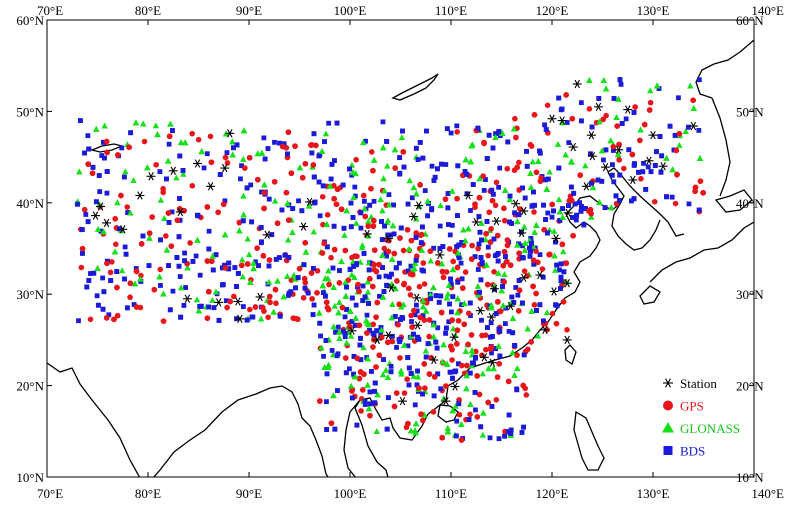 This screenshot has width=806, height=507. Describe the element at coordinates (50, 10) in the screenshot. I see `x-tick-label-top: 70°E` at that location.